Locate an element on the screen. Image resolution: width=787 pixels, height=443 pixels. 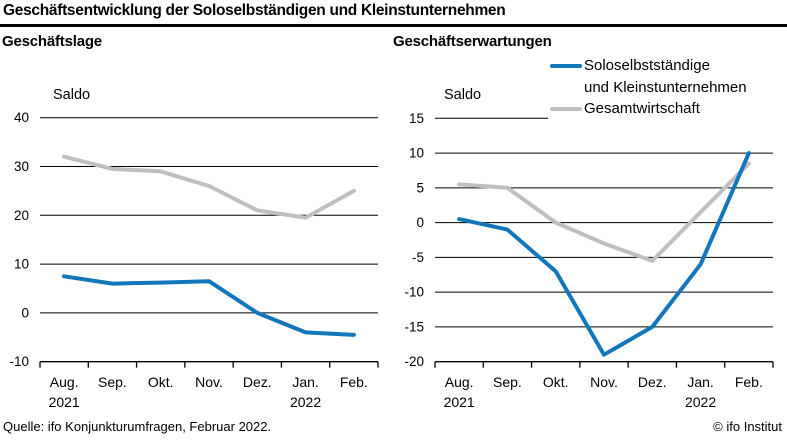
y-axis-title-left: Saldo is located at coordinates (72, 95).